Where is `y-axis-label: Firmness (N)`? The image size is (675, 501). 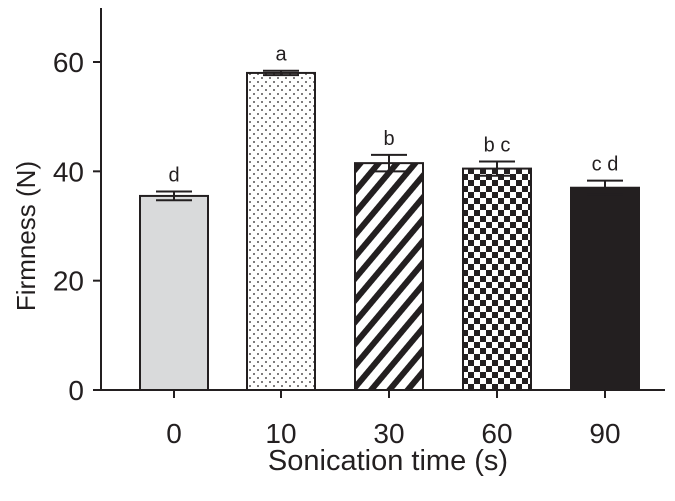
y-axis-label: Firmness (N) is located at coordinates (26, 236).